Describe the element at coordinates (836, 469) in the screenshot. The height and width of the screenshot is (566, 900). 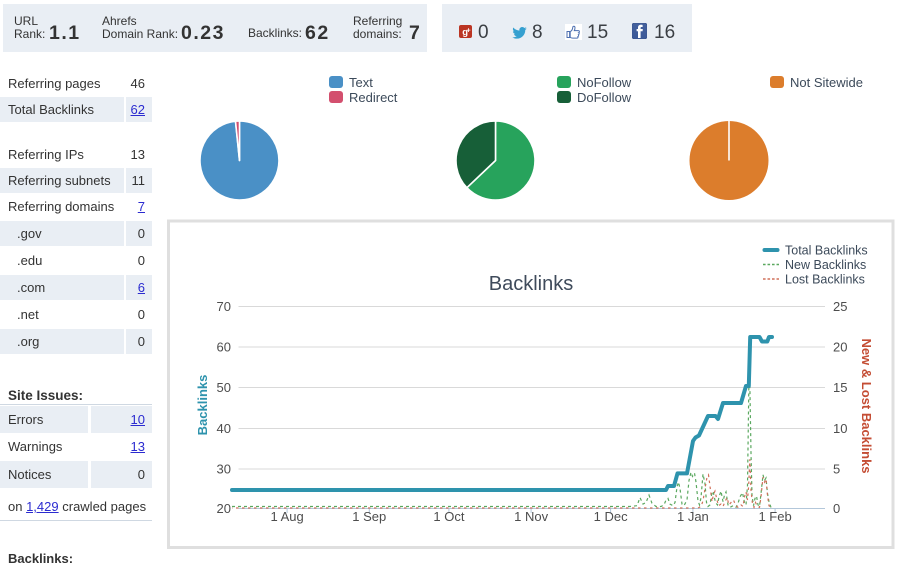
I see `svg-text: 5` at that location.